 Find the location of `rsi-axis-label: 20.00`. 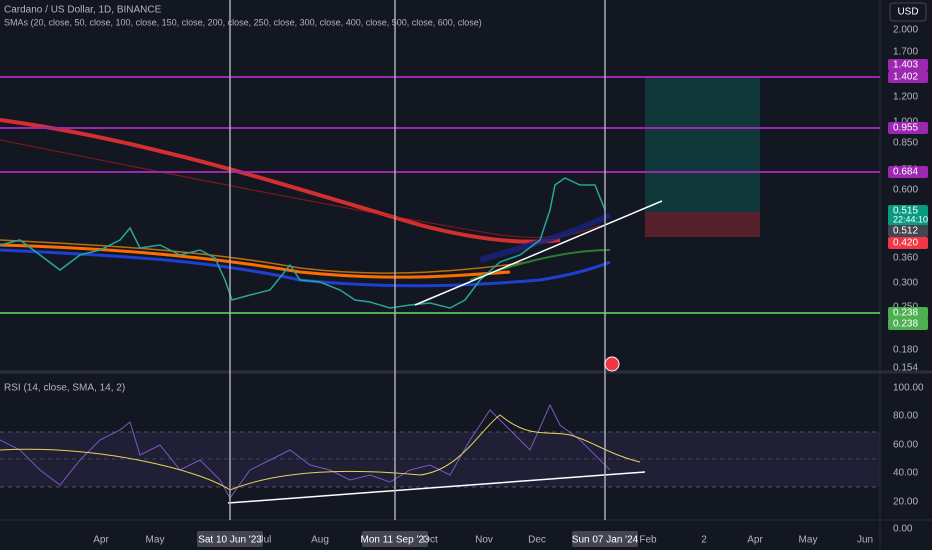

rsi-axis-label: 20.00 is located at coordinates (905, 502).